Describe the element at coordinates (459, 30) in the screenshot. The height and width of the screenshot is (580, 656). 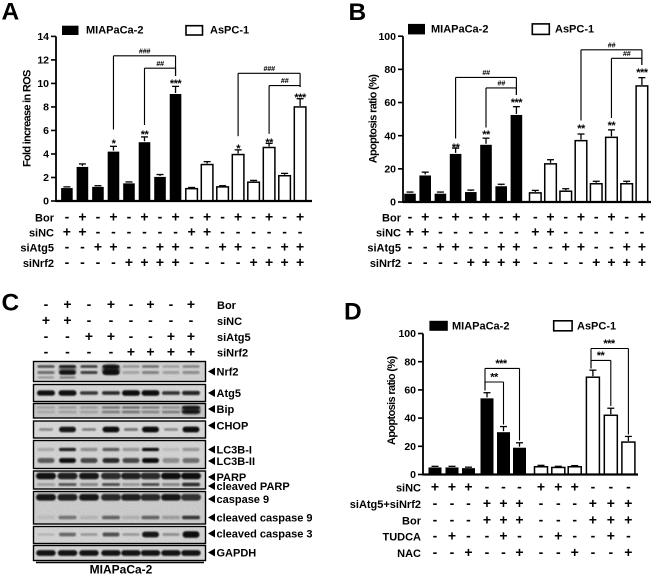
I see `svg-text: MIAPaCa-2` at that location.